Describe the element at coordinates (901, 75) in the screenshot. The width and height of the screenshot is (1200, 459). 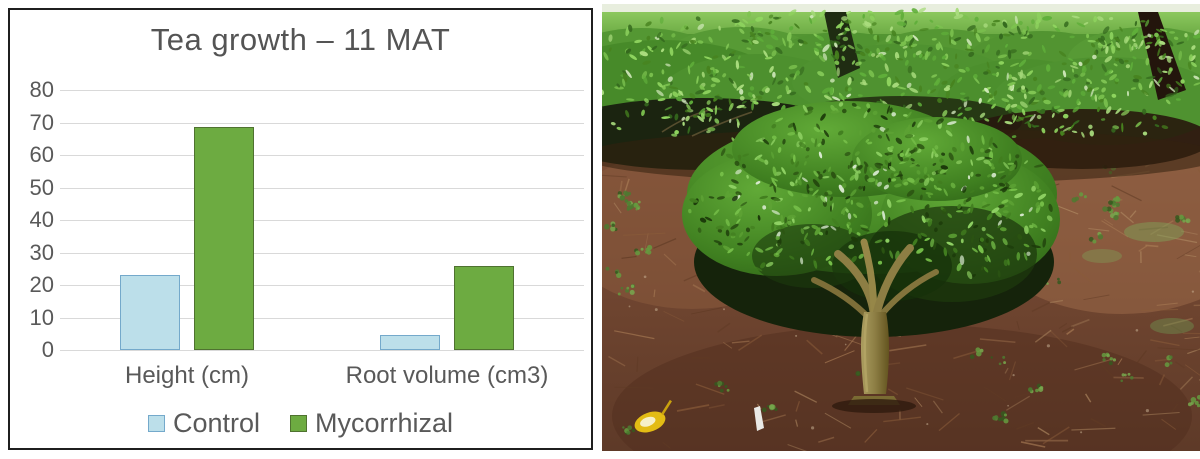
I see `hedge-leaf-texture` at that location.